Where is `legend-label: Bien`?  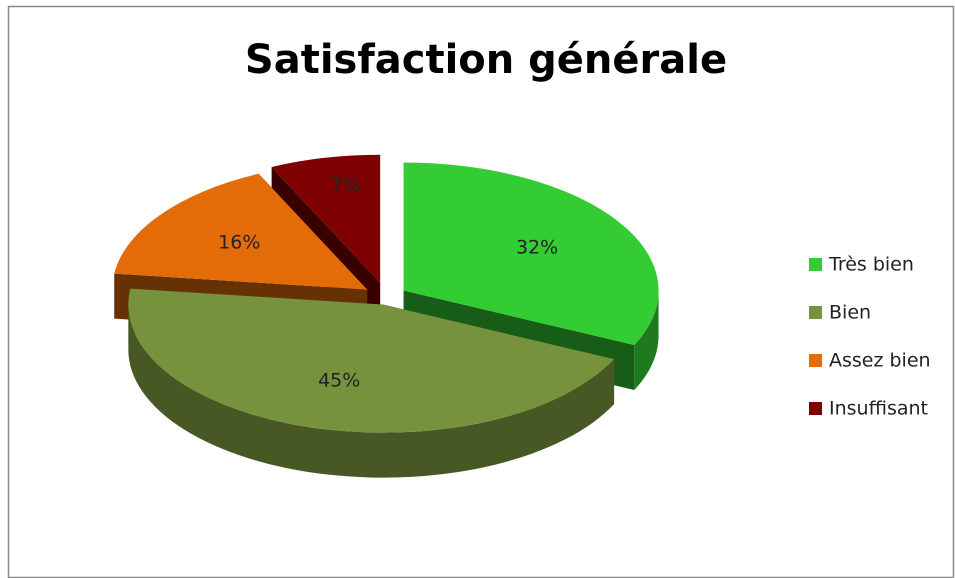
legend-label: Bien is located at coordinates (850, 313).